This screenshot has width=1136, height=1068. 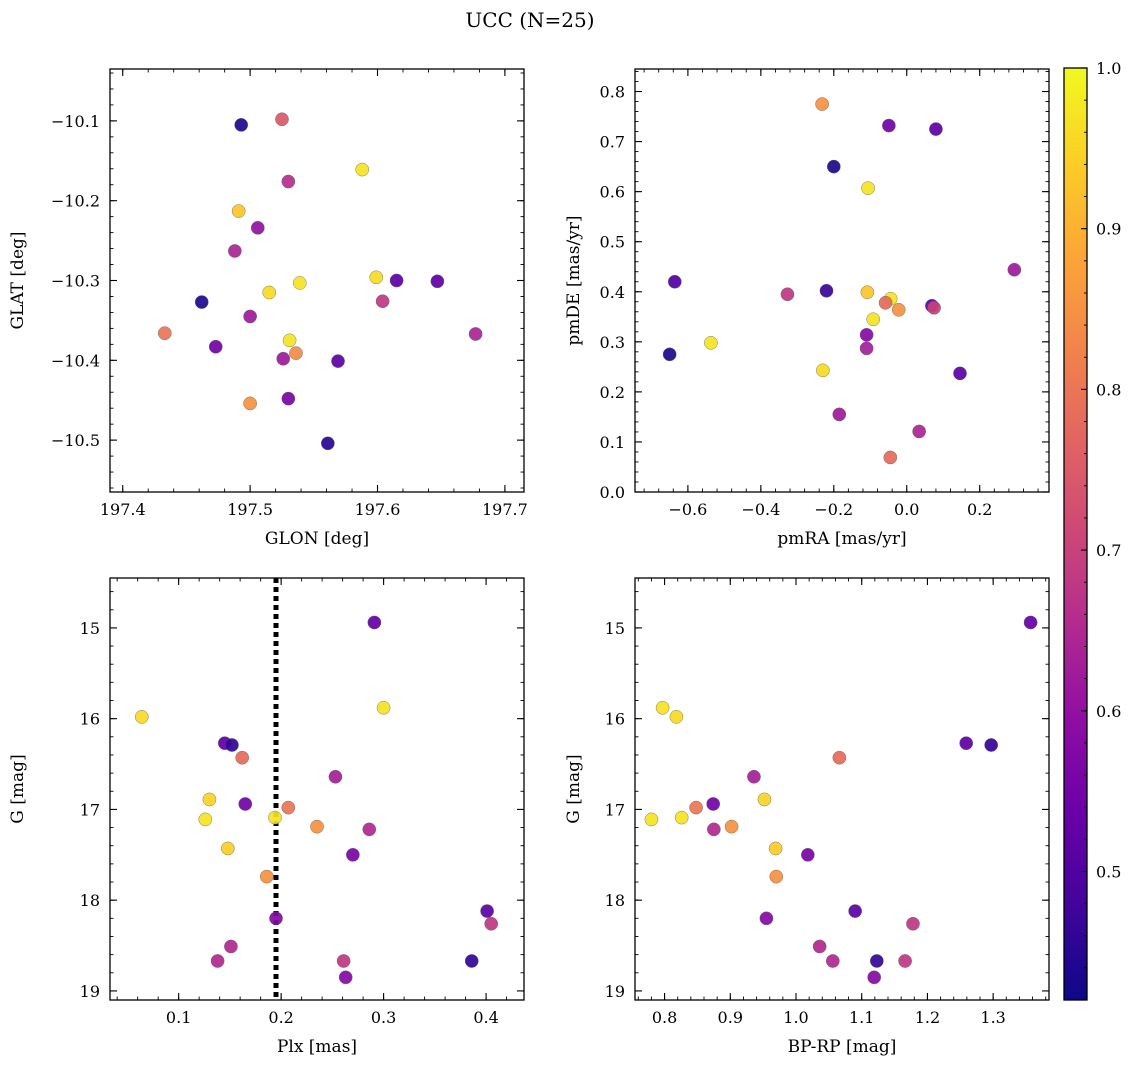 I want to click on y-tick-label: 0.5, so click(x=612, y=242).